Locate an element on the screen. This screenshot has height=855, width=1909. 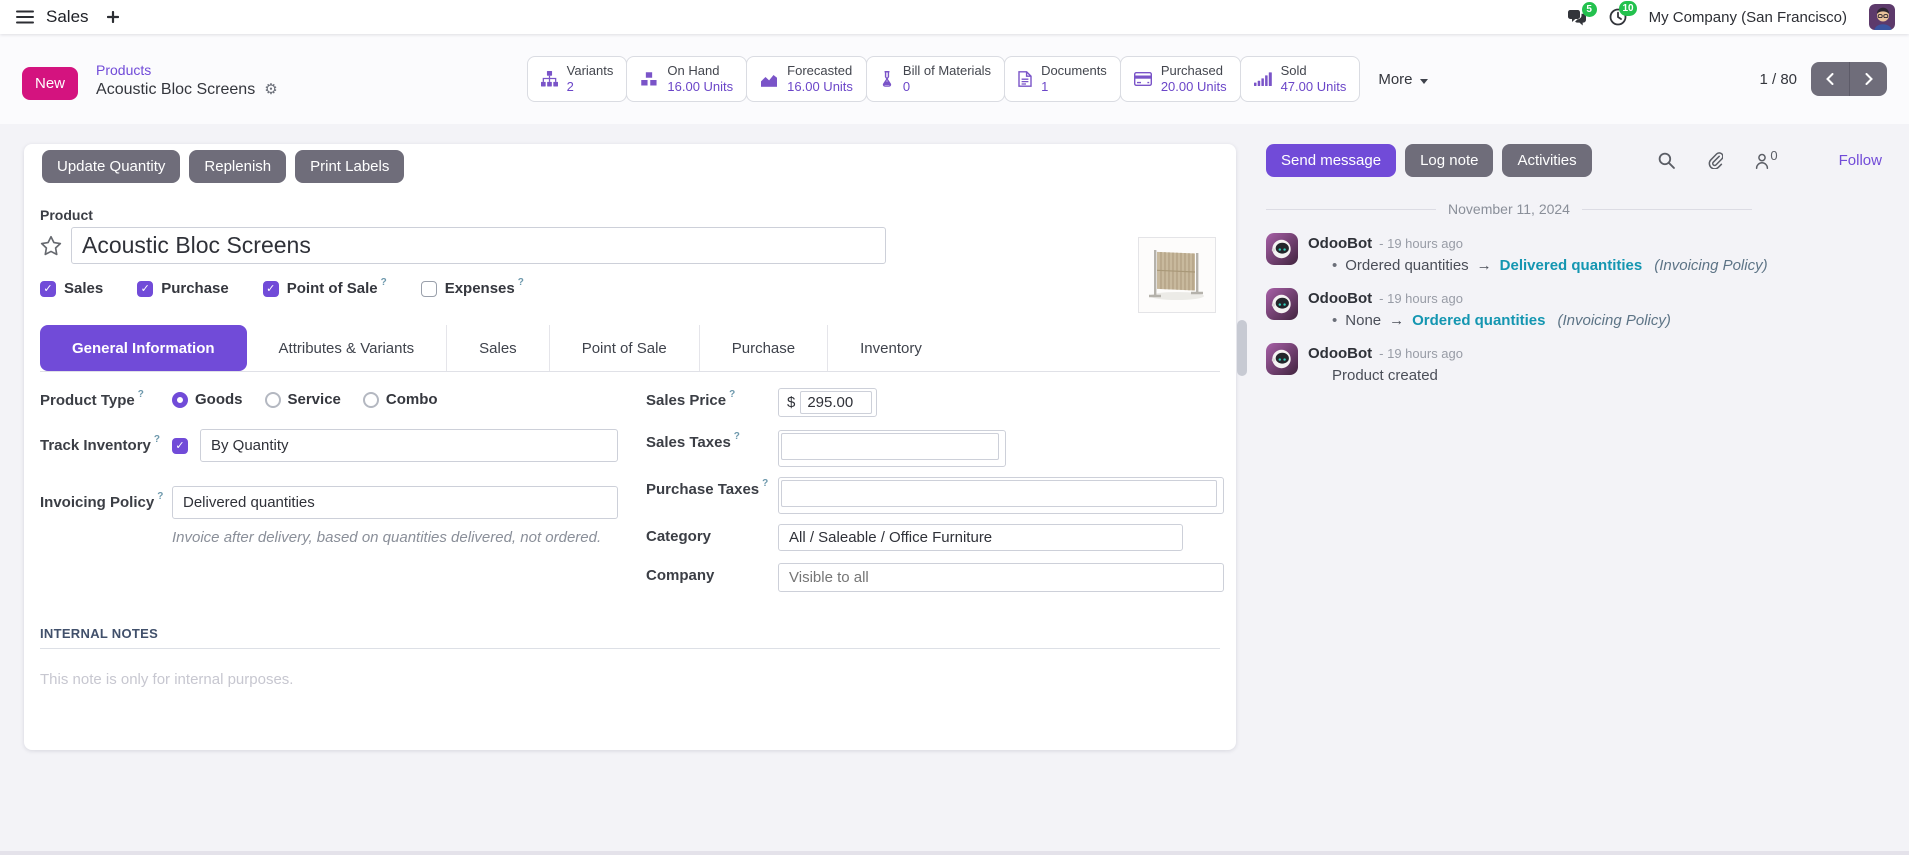
stat-button-purchased: Purchased 20.00 Units is located at coordinates (1180, 79).